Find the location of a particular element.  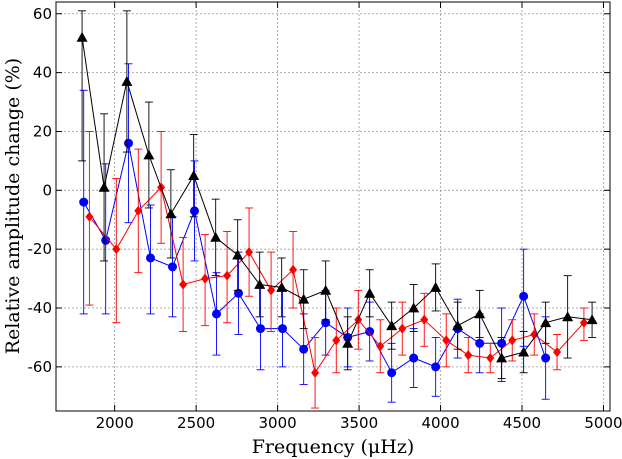

y-tick-label: 0 is located at coordinates (47, 190).